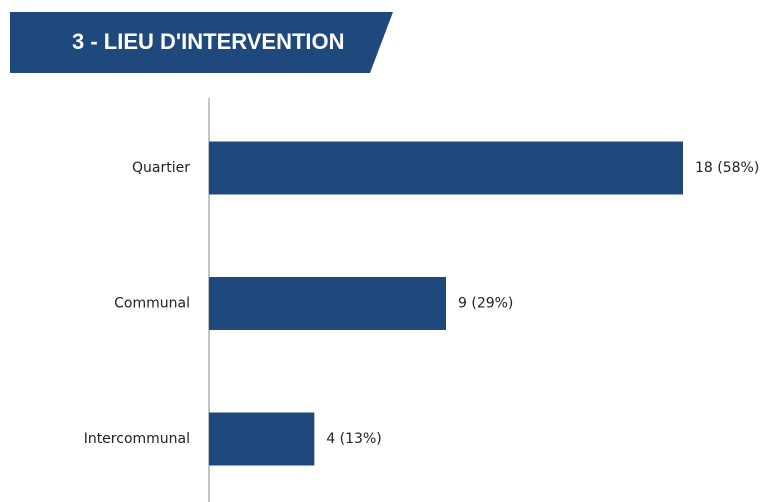  What do you see at coordinates (152, 304) in the screenshot?
I see `category-label: Communal` at bounding box center [152, 304].